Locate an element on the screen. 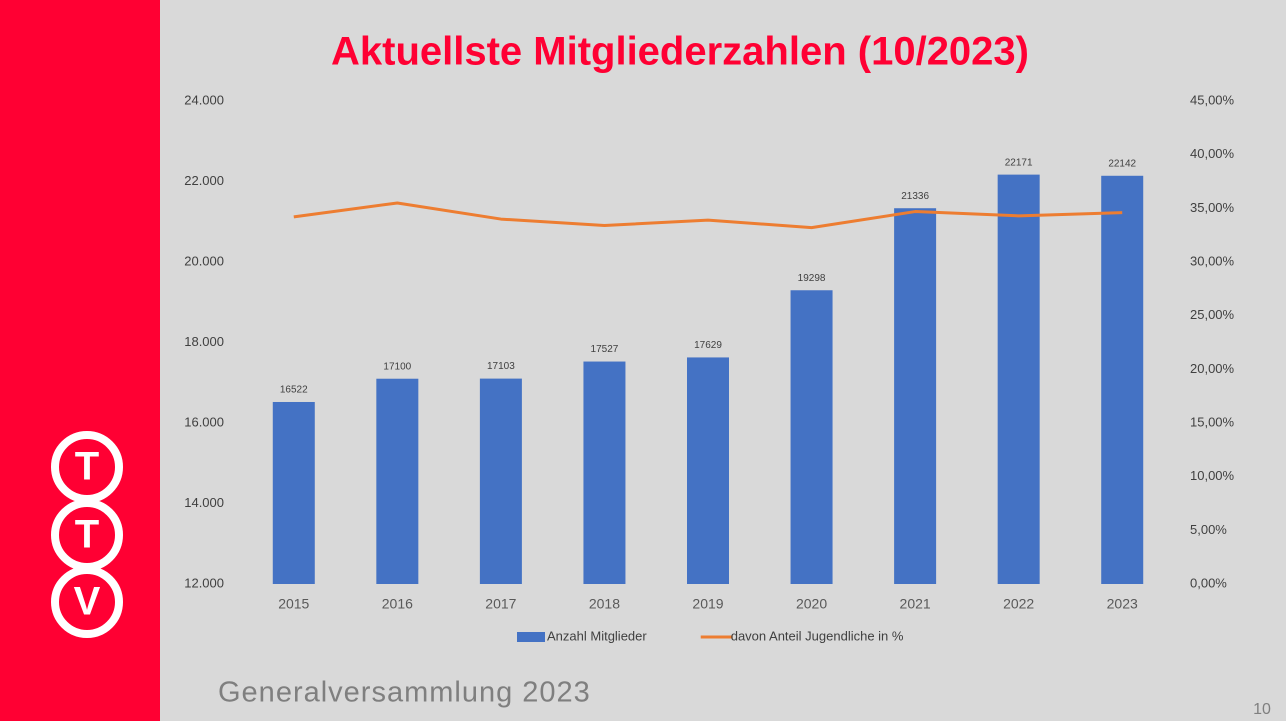 The width and height of the screenshot is (1286, 721). x-tick-label: 2015 is located at coordinates (293, 604).